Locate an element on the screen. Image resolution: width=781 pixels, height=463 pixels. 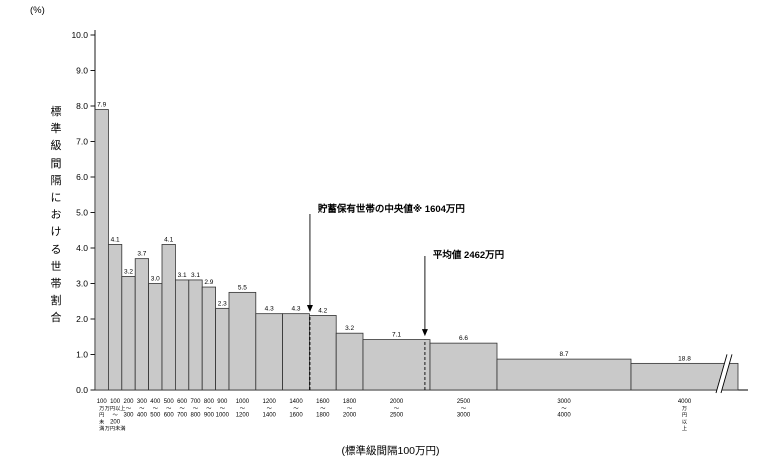
median-arrowhead is located at coordinates (309, 308).